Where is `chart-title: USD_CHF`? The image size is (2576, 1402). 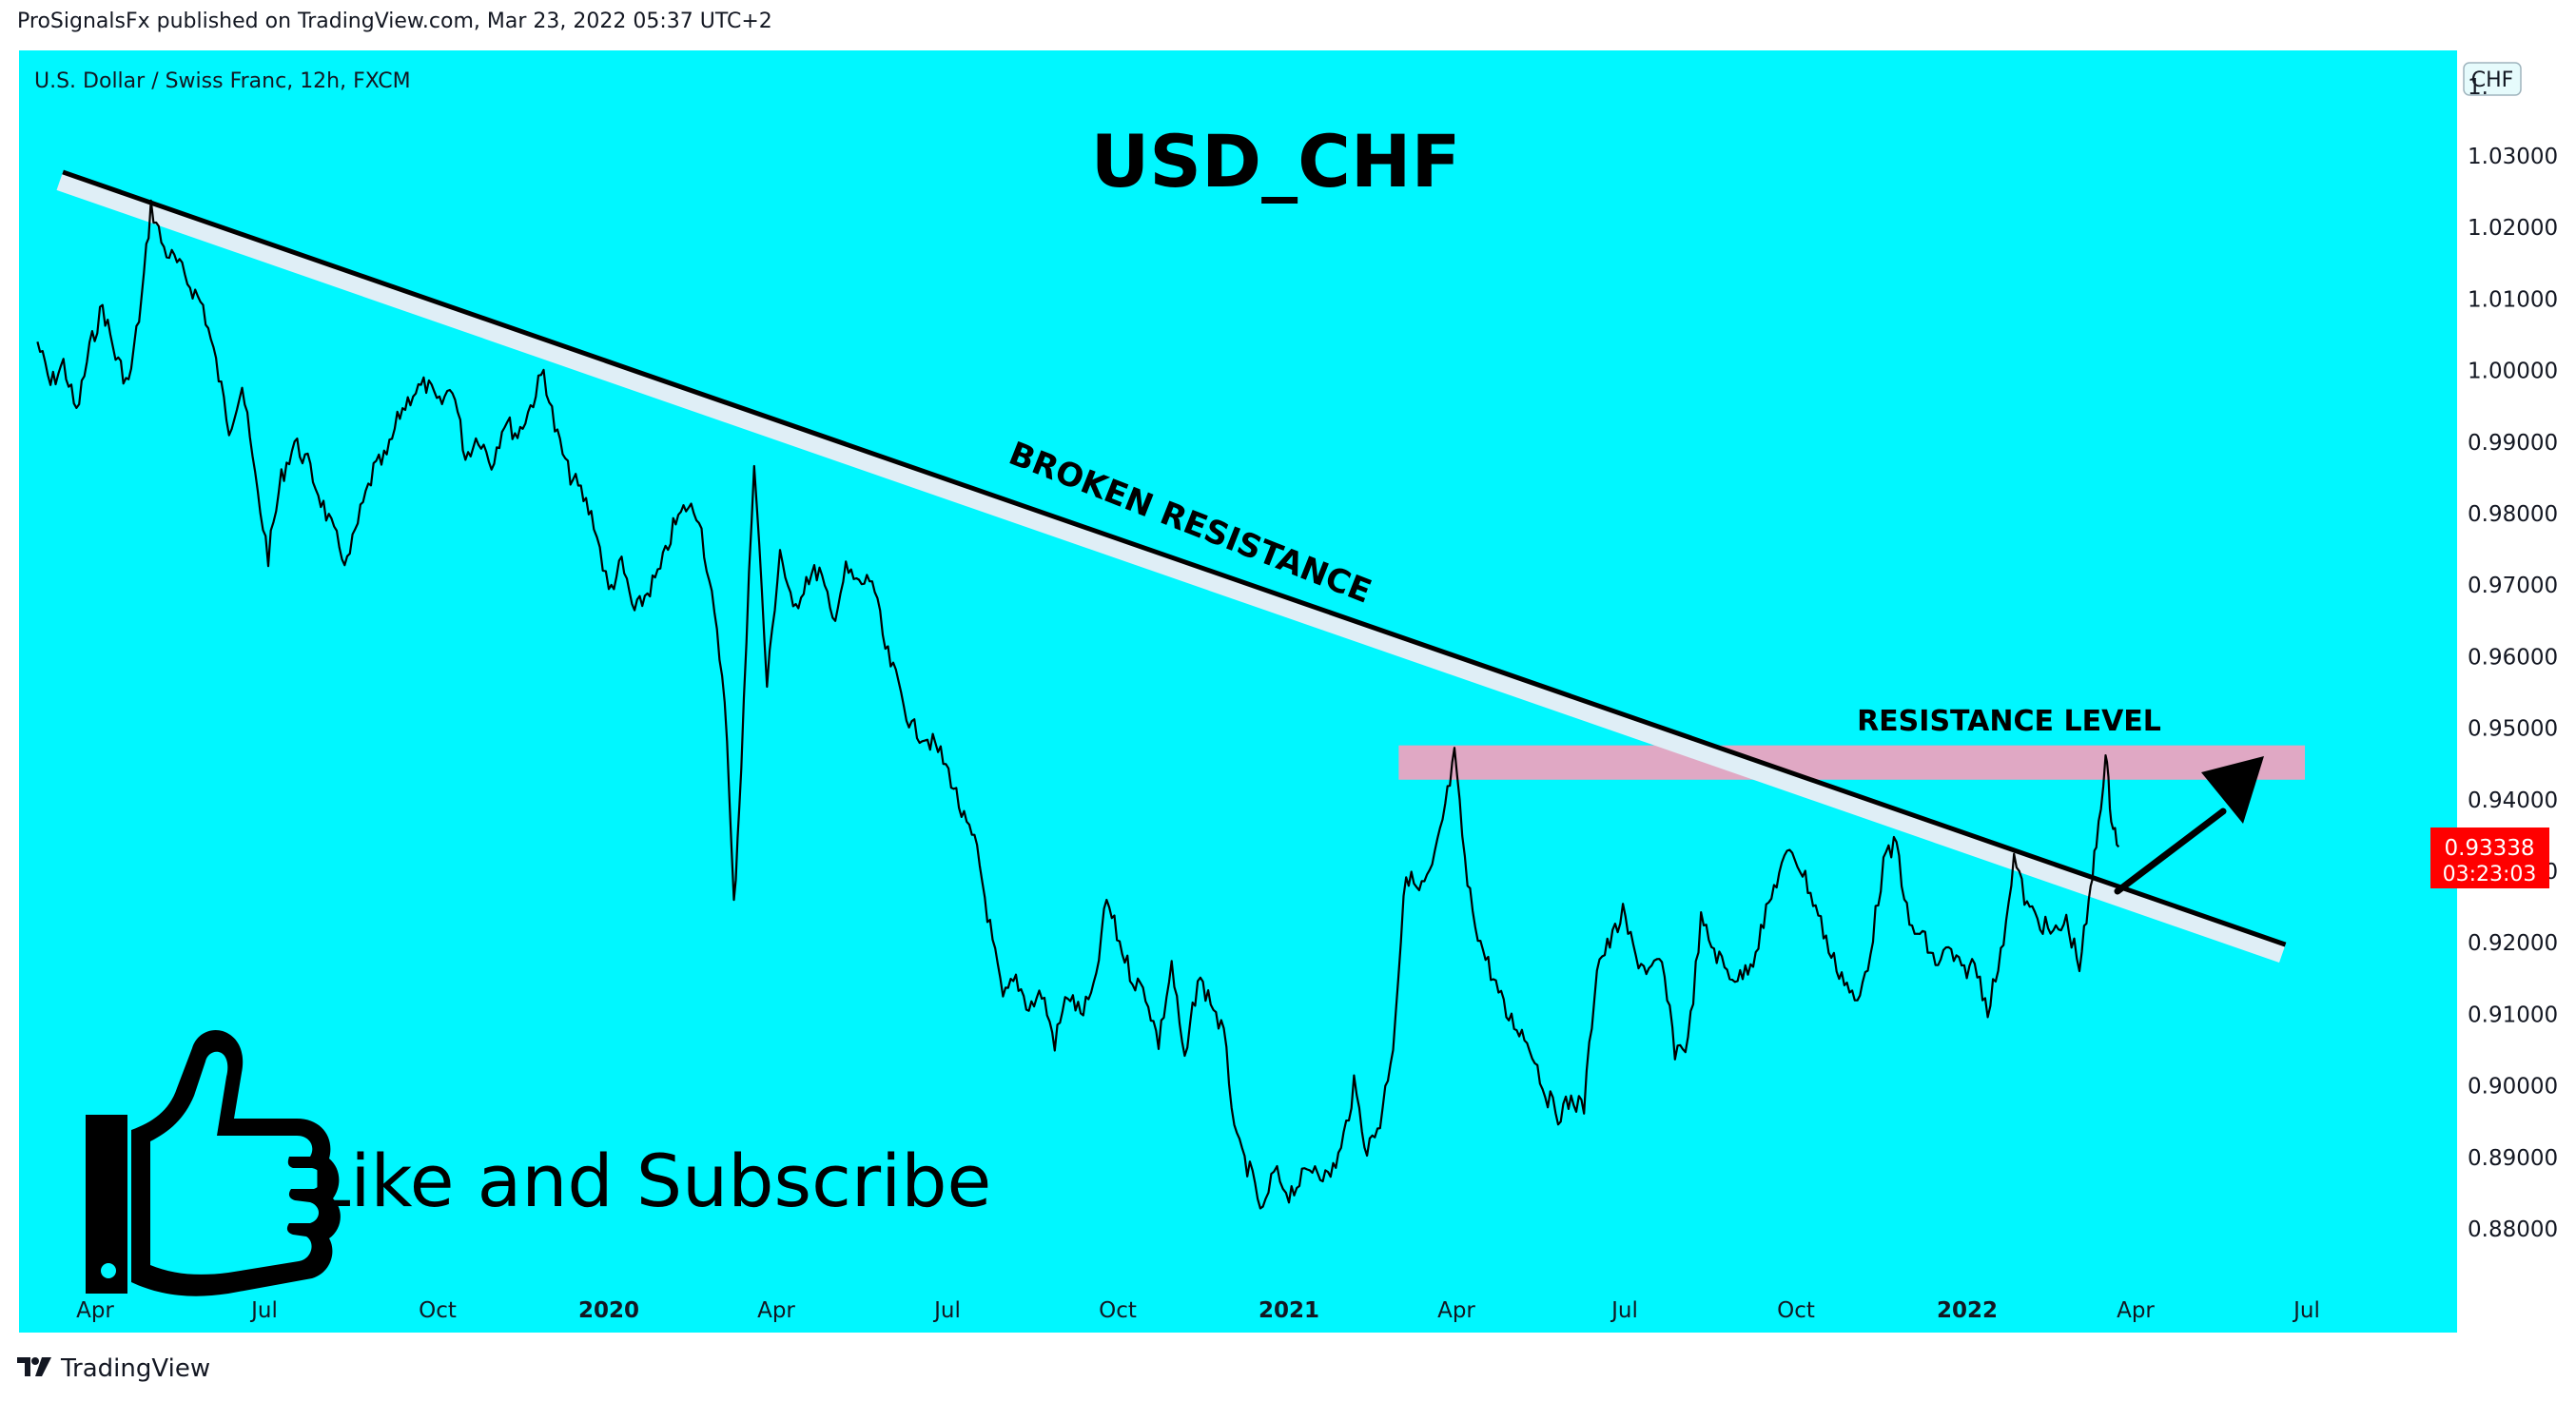 chart-title: USD_CHF is located at coordinates (1276, 161).